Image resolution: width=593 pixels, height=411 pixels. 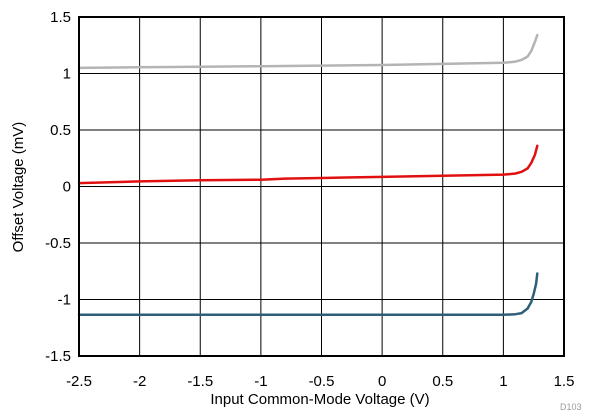 What do you see at coordinates (67, 187) in the screenshot?
I see `y-tick-label: 0` at bounding box center [67, 187].